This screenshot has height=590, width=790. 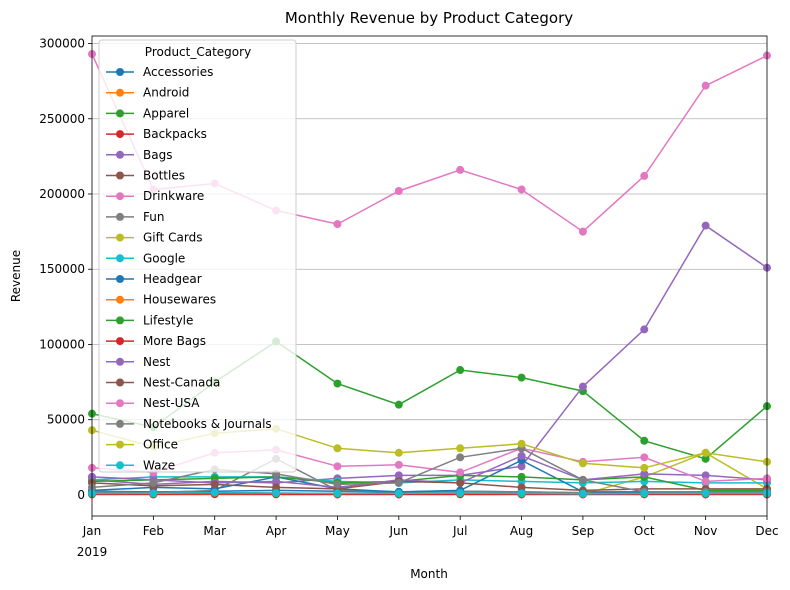 What do you see at coordinates (159, 465) in the screenshot?
I see `legend-label: Waze` at bounding box center [159, 465].